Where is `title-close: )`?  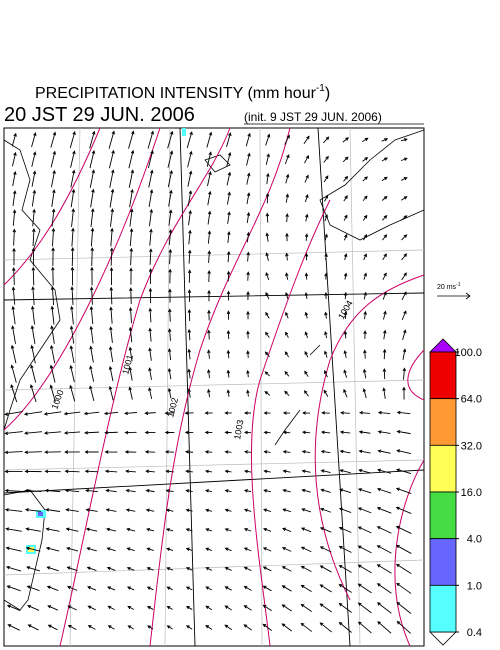 title-close: ) is located at coordinates (327, 93).